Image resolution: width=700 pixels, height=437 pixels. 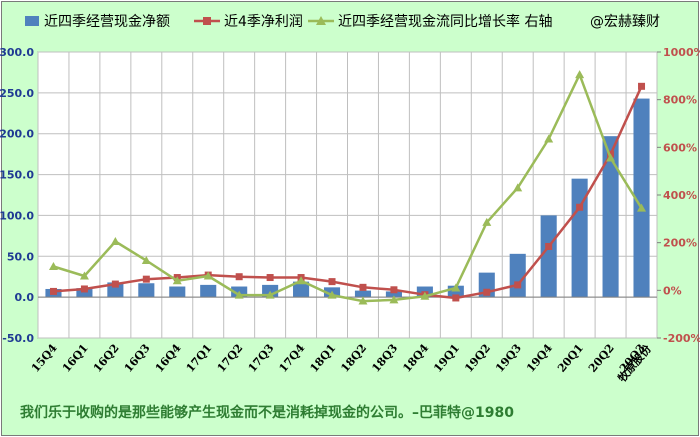 I want to click on x-tick-label: 18Q4, so click(x=415, y=358).